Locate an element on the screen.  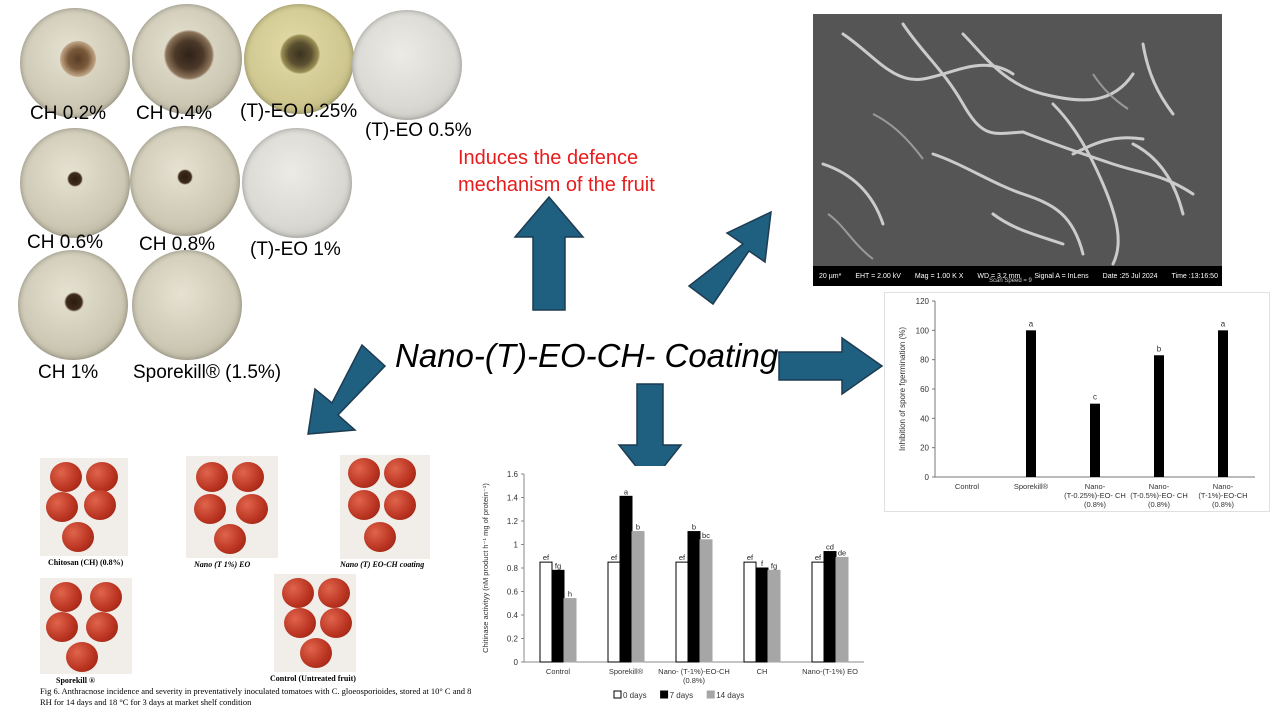
y-axis-label: Inhibition of spore fgermination (%) is located at coordinates (902, 389).